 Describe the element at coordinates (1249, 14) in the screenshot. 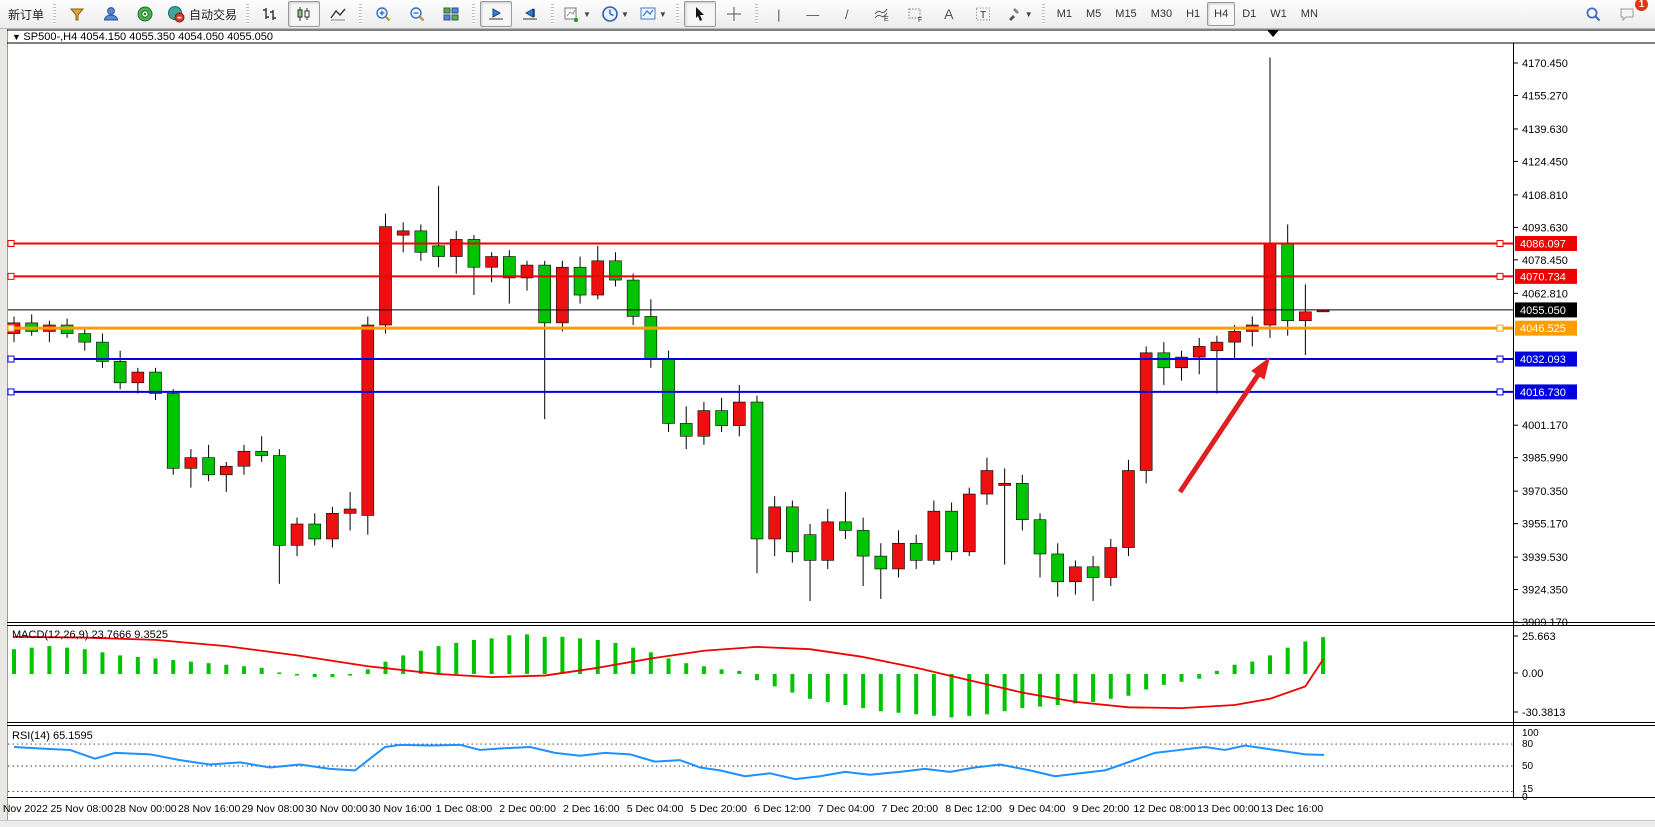

I see `timeframe-d1: D1` at that location.